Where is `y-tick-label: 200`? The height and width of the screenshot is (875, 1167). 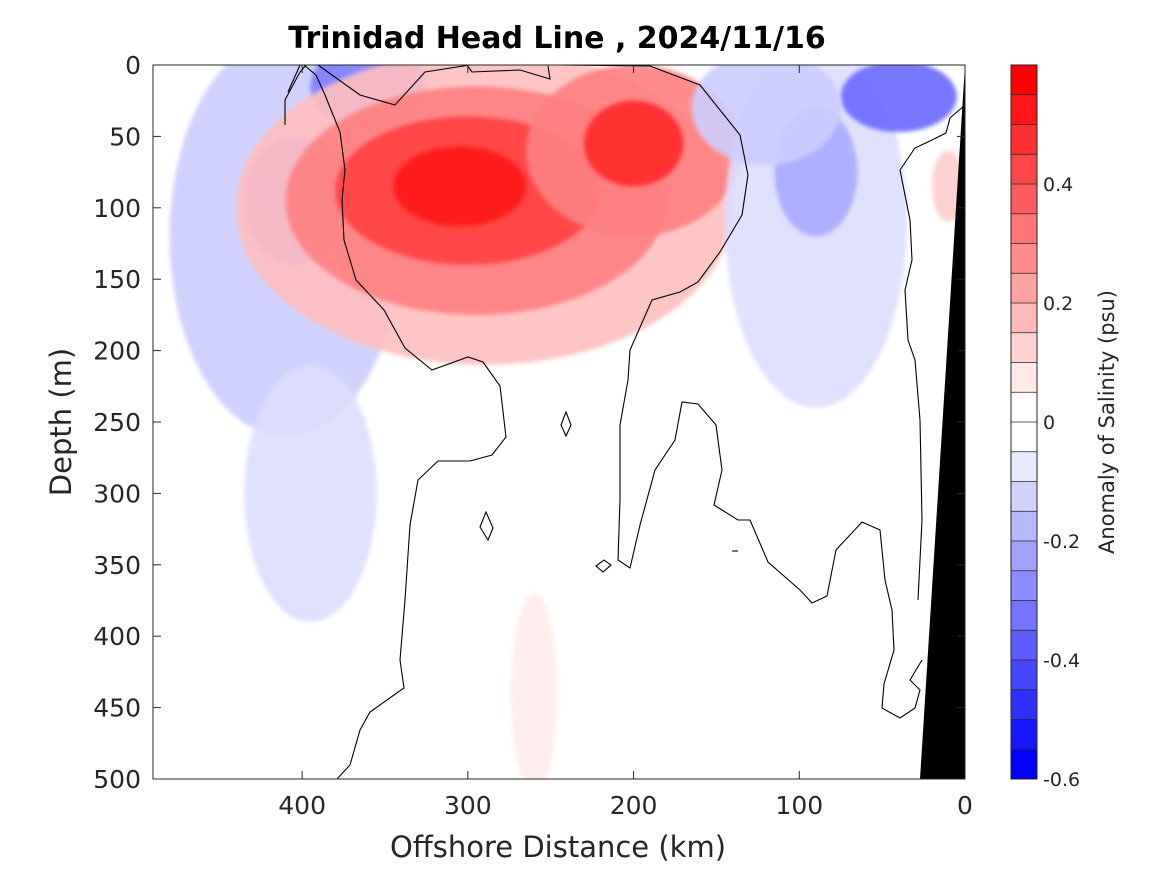
y-tick-label: 200 is located at coordinates (117, 351).